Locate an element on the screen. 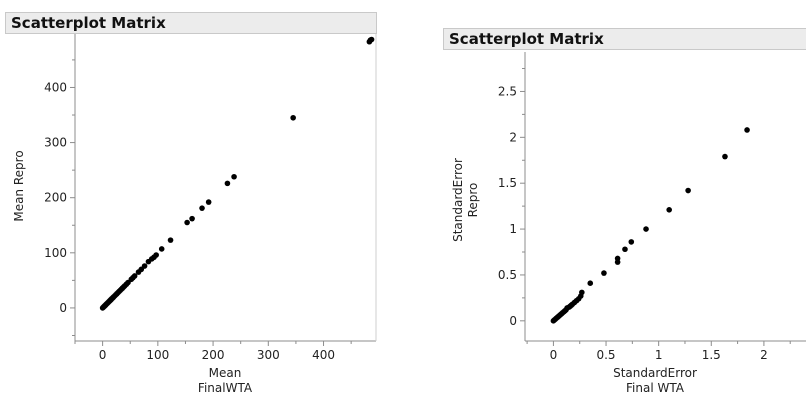  right-y-tick-label: 0 is located at coordinates (513, 321).